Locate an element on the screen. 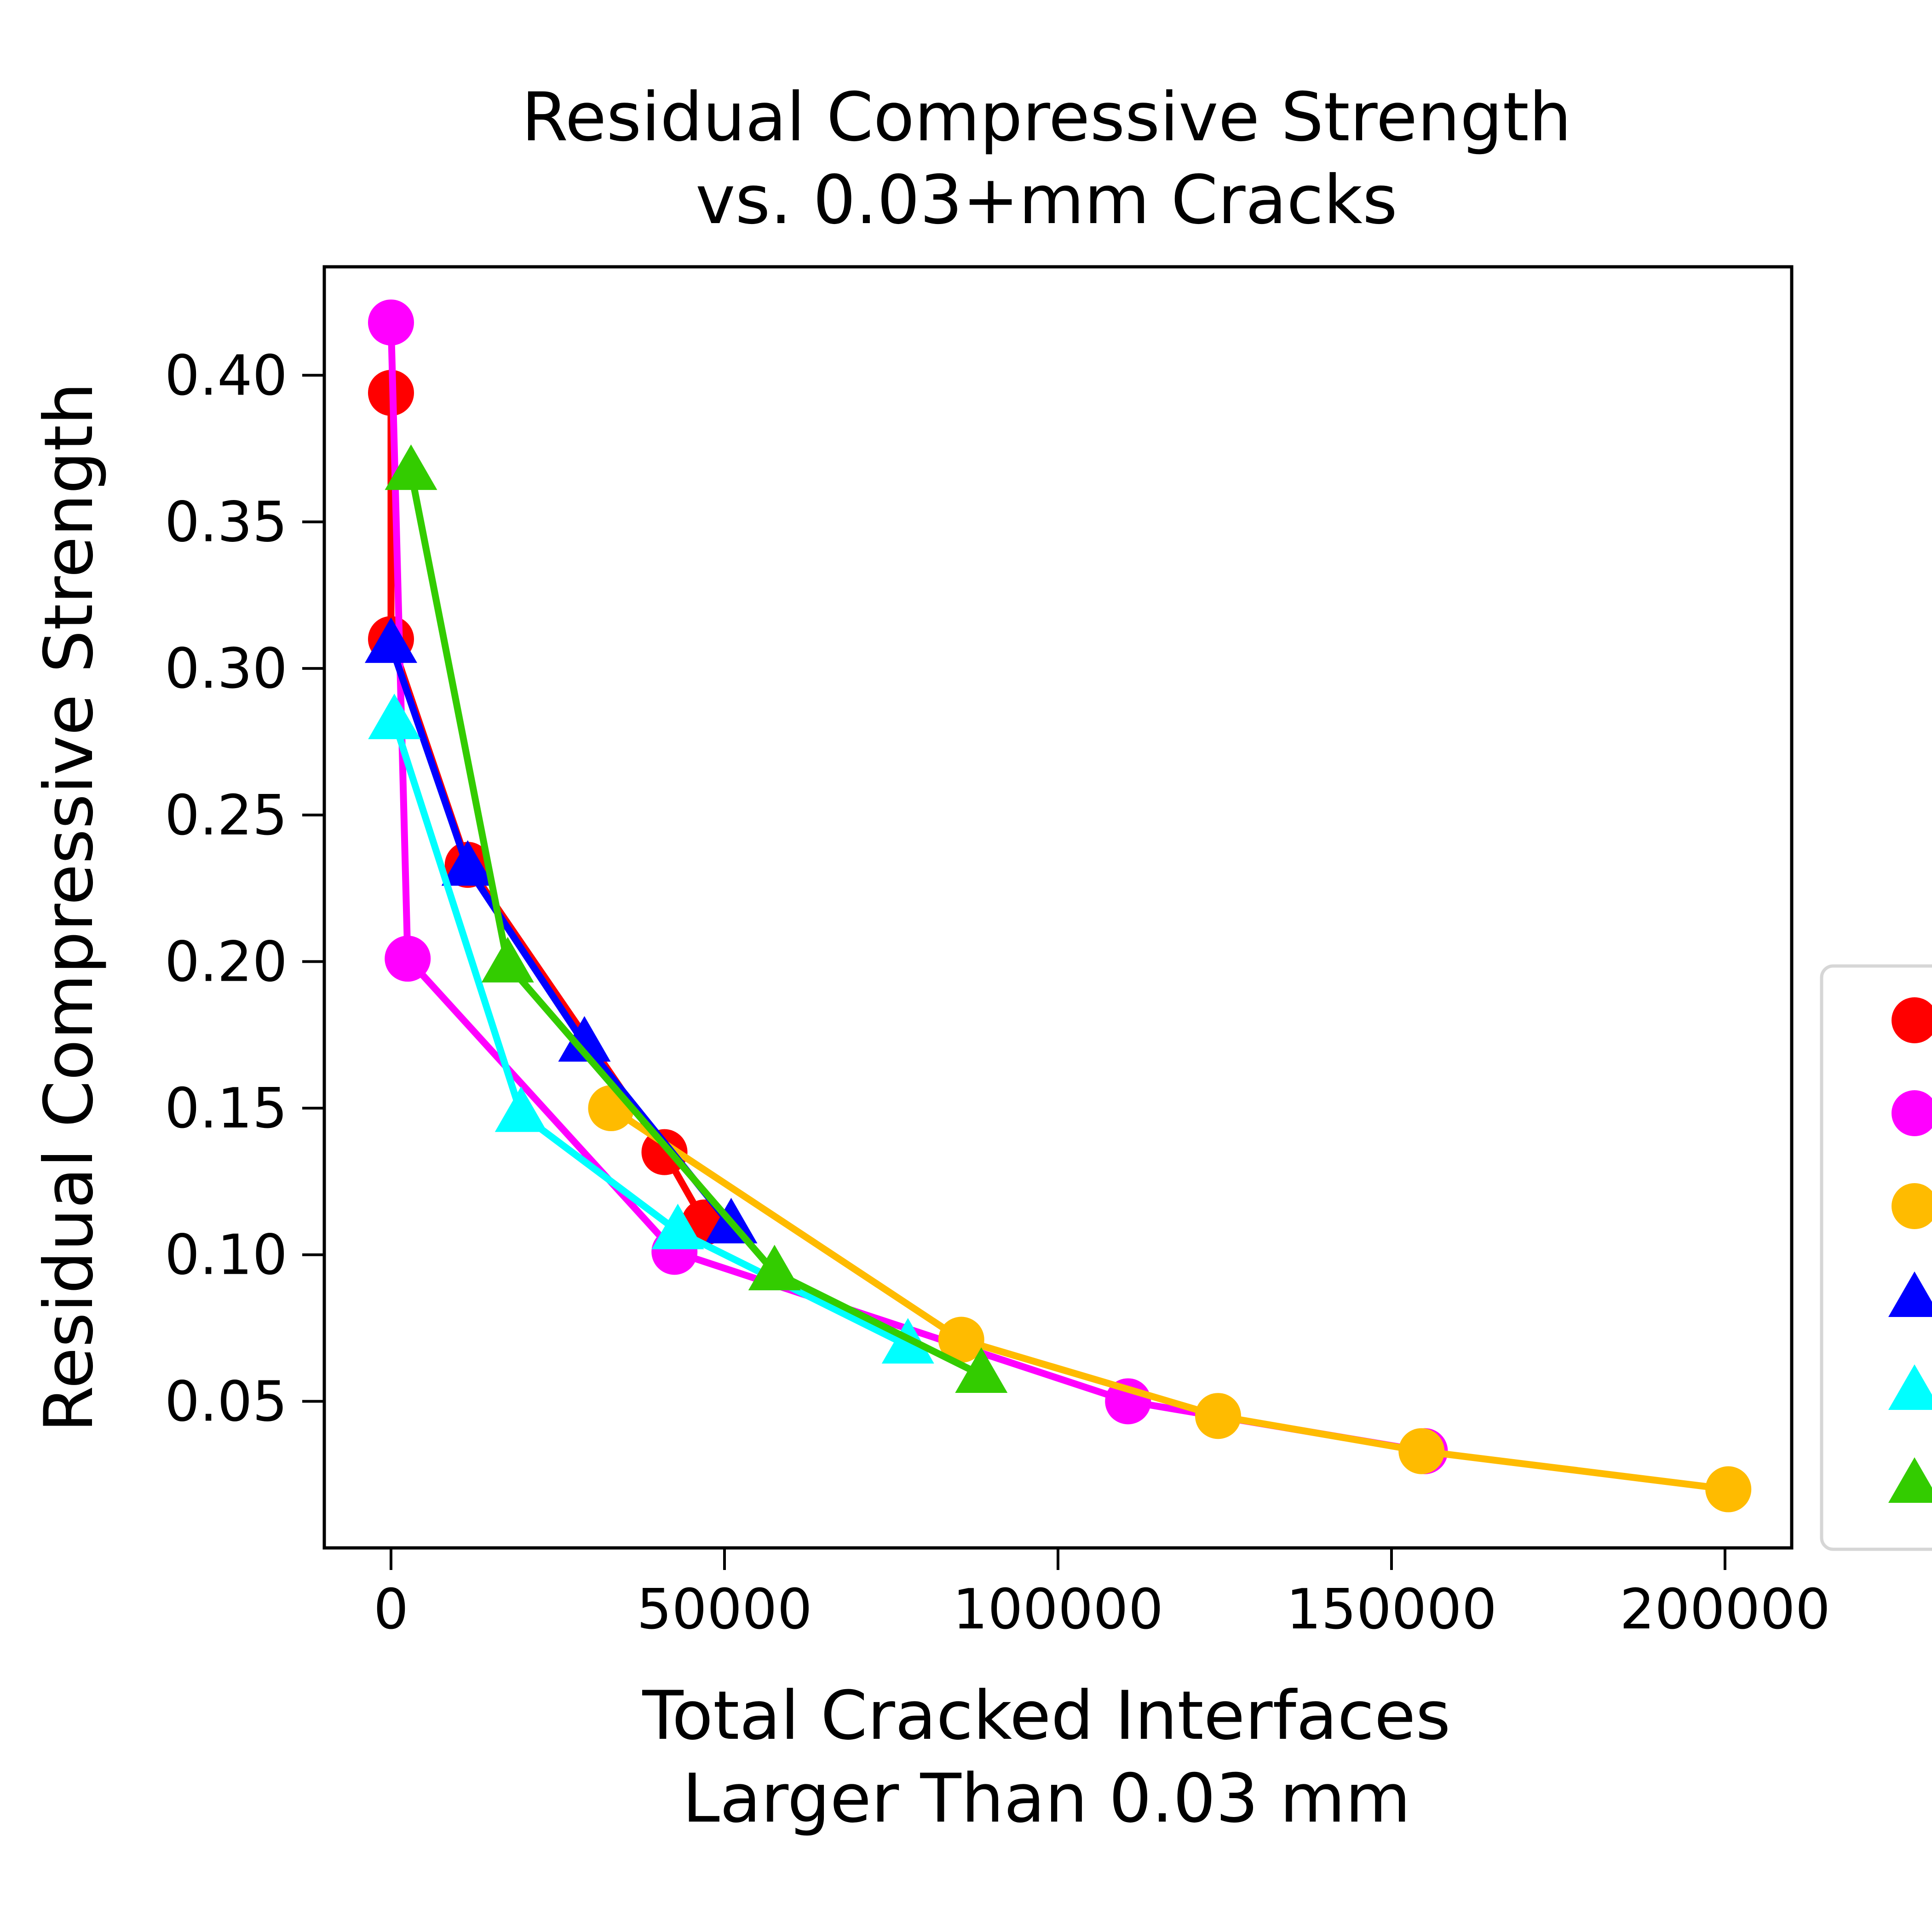 This screenshot has height=1932, width=1932. y-tick-label: 0.40 is located at coordinates (226, 376).